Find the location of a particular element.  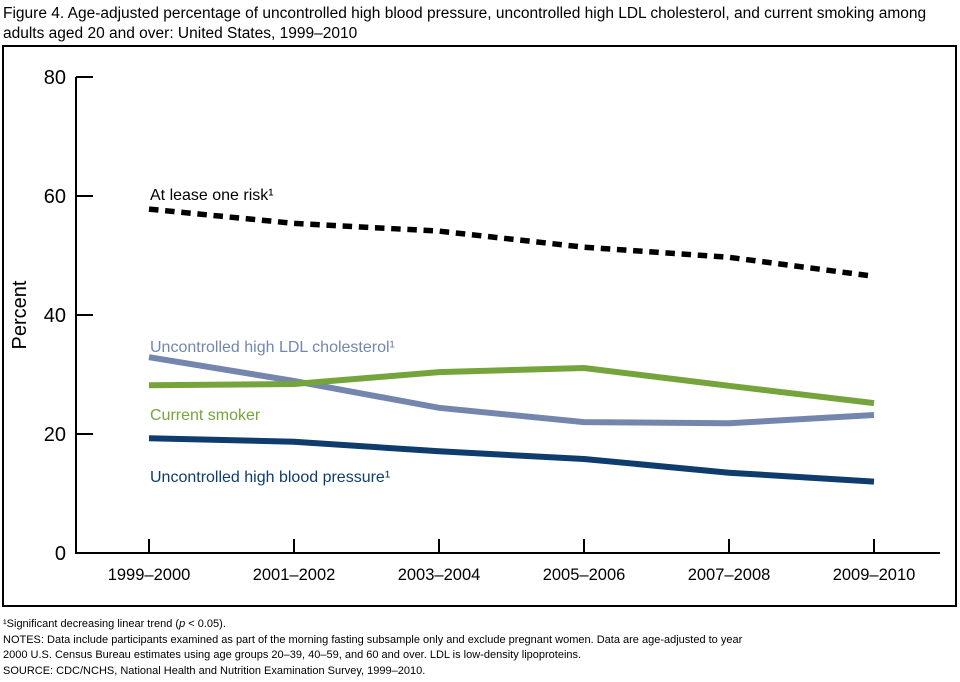

x-tick-label: 2005–2006 is located at coordinates (584, 575).